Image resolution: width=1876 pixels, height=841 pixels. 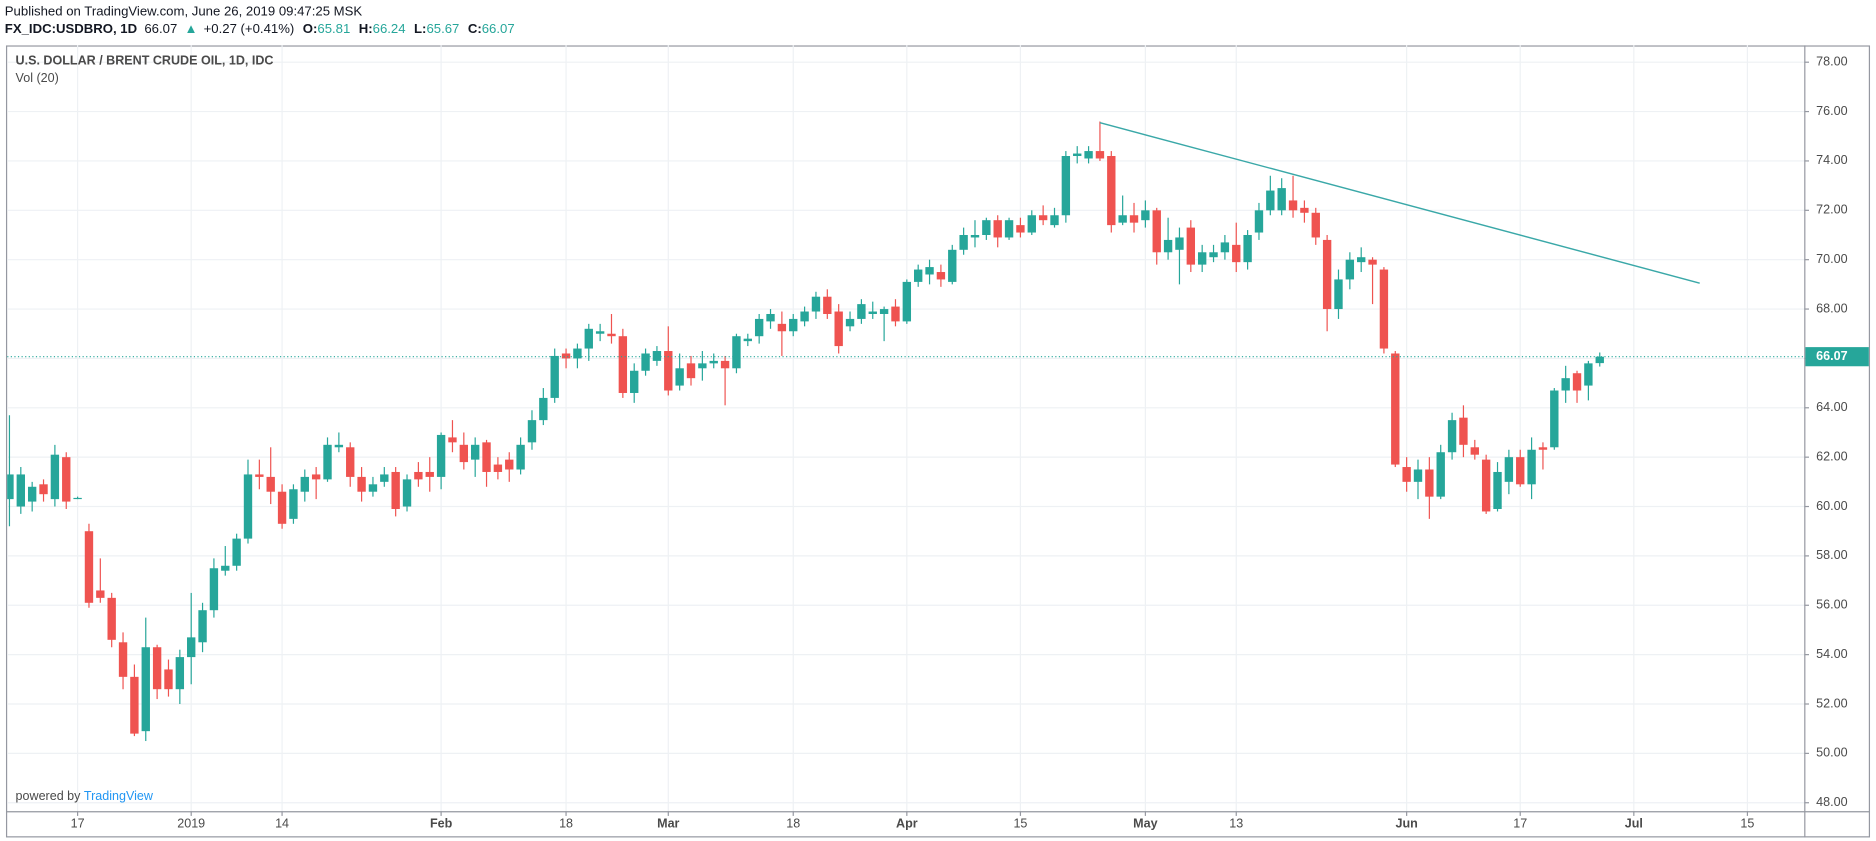 I want to click on y-tick-label: 56.00, so click(x=1831, y=605).